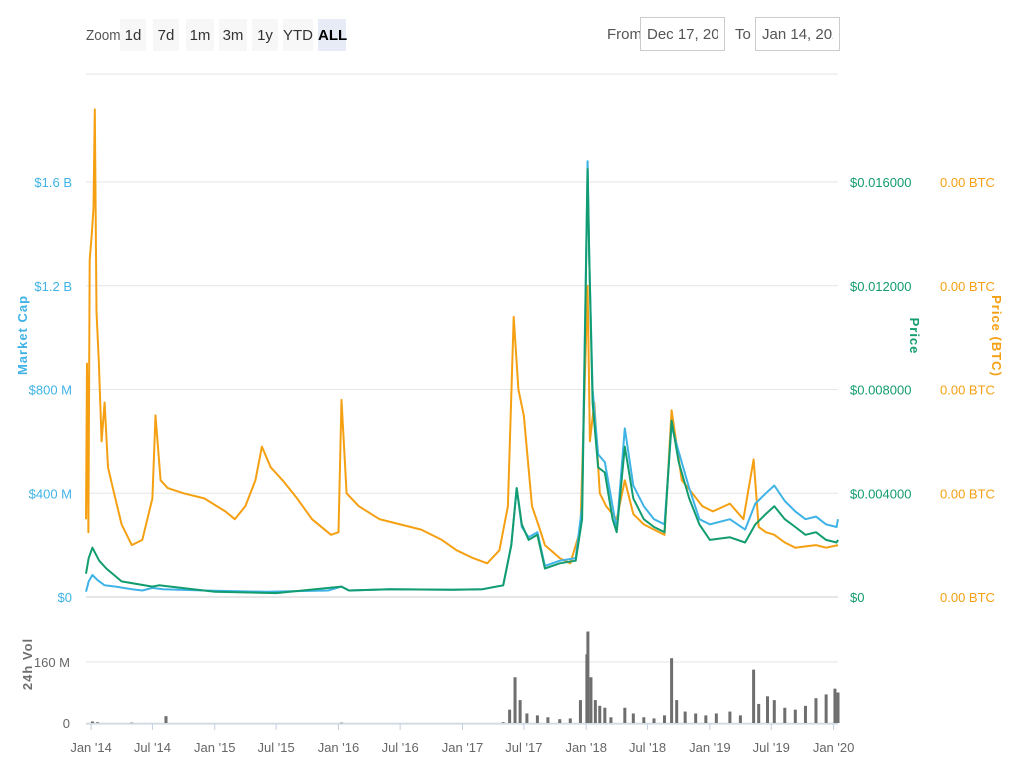 This screenshot has width=1024, height=768. Describe the element at coordinates (797, 34) in the screenshot. I see `to-date-input` at that location.